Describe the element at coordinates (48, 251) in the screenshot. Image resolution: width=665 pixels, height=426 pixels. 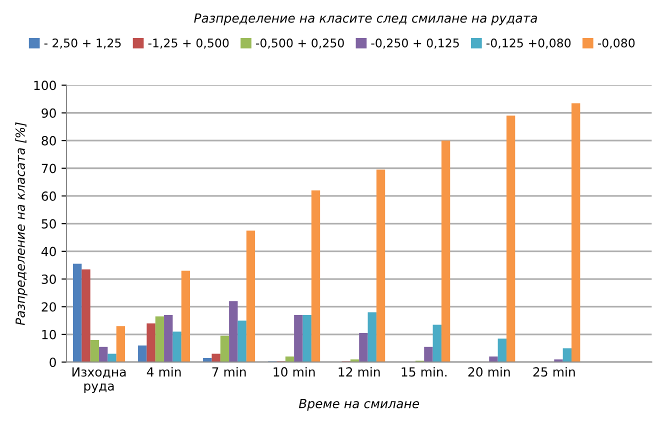
I see `y-tick-label: 40` at that location.